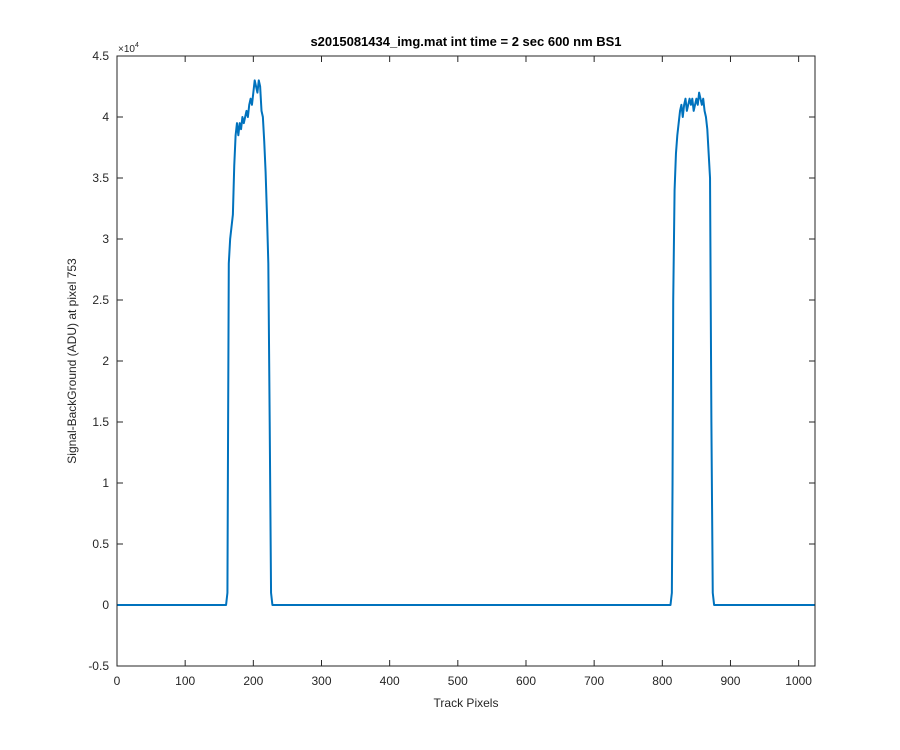 The image size is (900, 750). What do you see at coordinates (105, 361) in the screenshot?
I see `y-tick-label: 2` at bounding box center [105, 361].